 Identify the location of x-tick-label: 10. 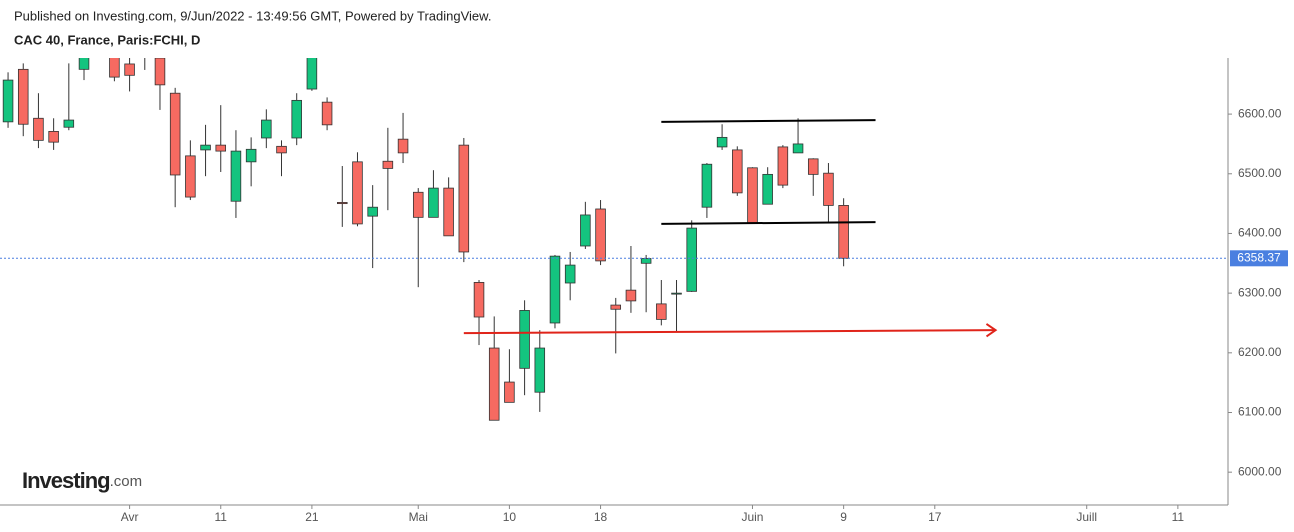
(510, 517).